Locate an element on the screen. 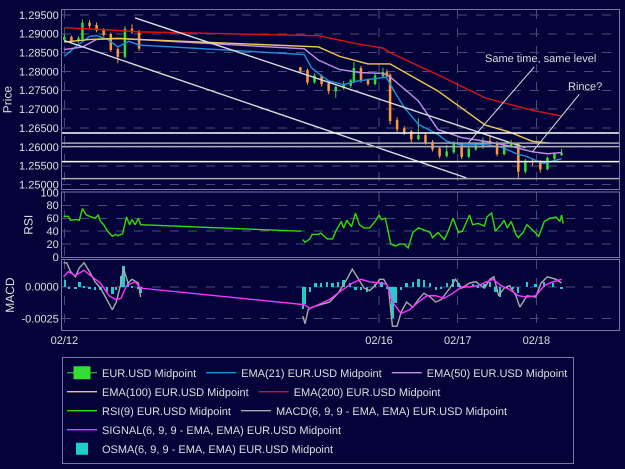 The width and height of the screenshot is (625, 469). x-tick-label: 02/18 is located at coordinates (536, 341).